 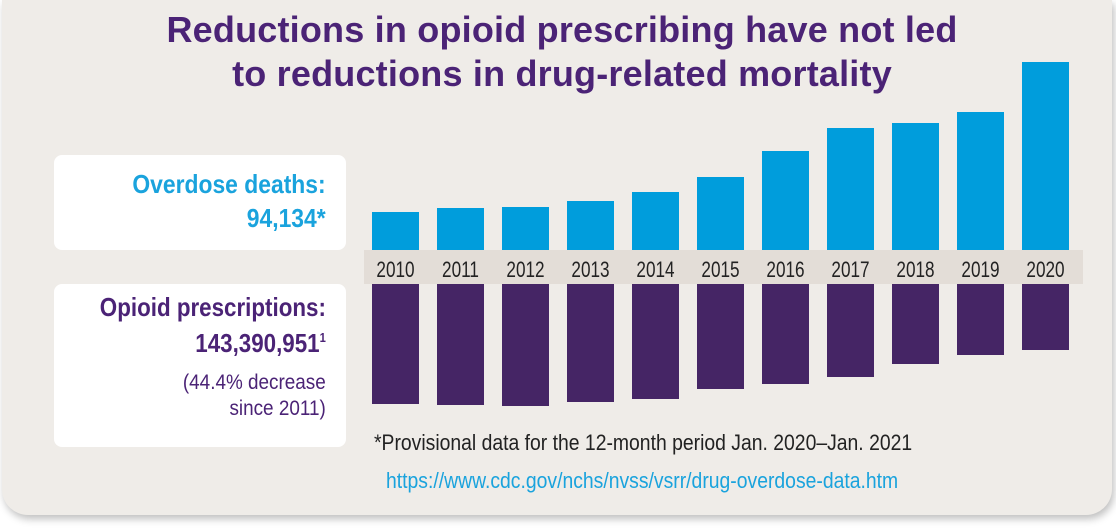 What do you see at coordinates (655, 341) in the screenshot?
I see `bar-opioid-prescriptions-2014` at bounding box center [655, 341].